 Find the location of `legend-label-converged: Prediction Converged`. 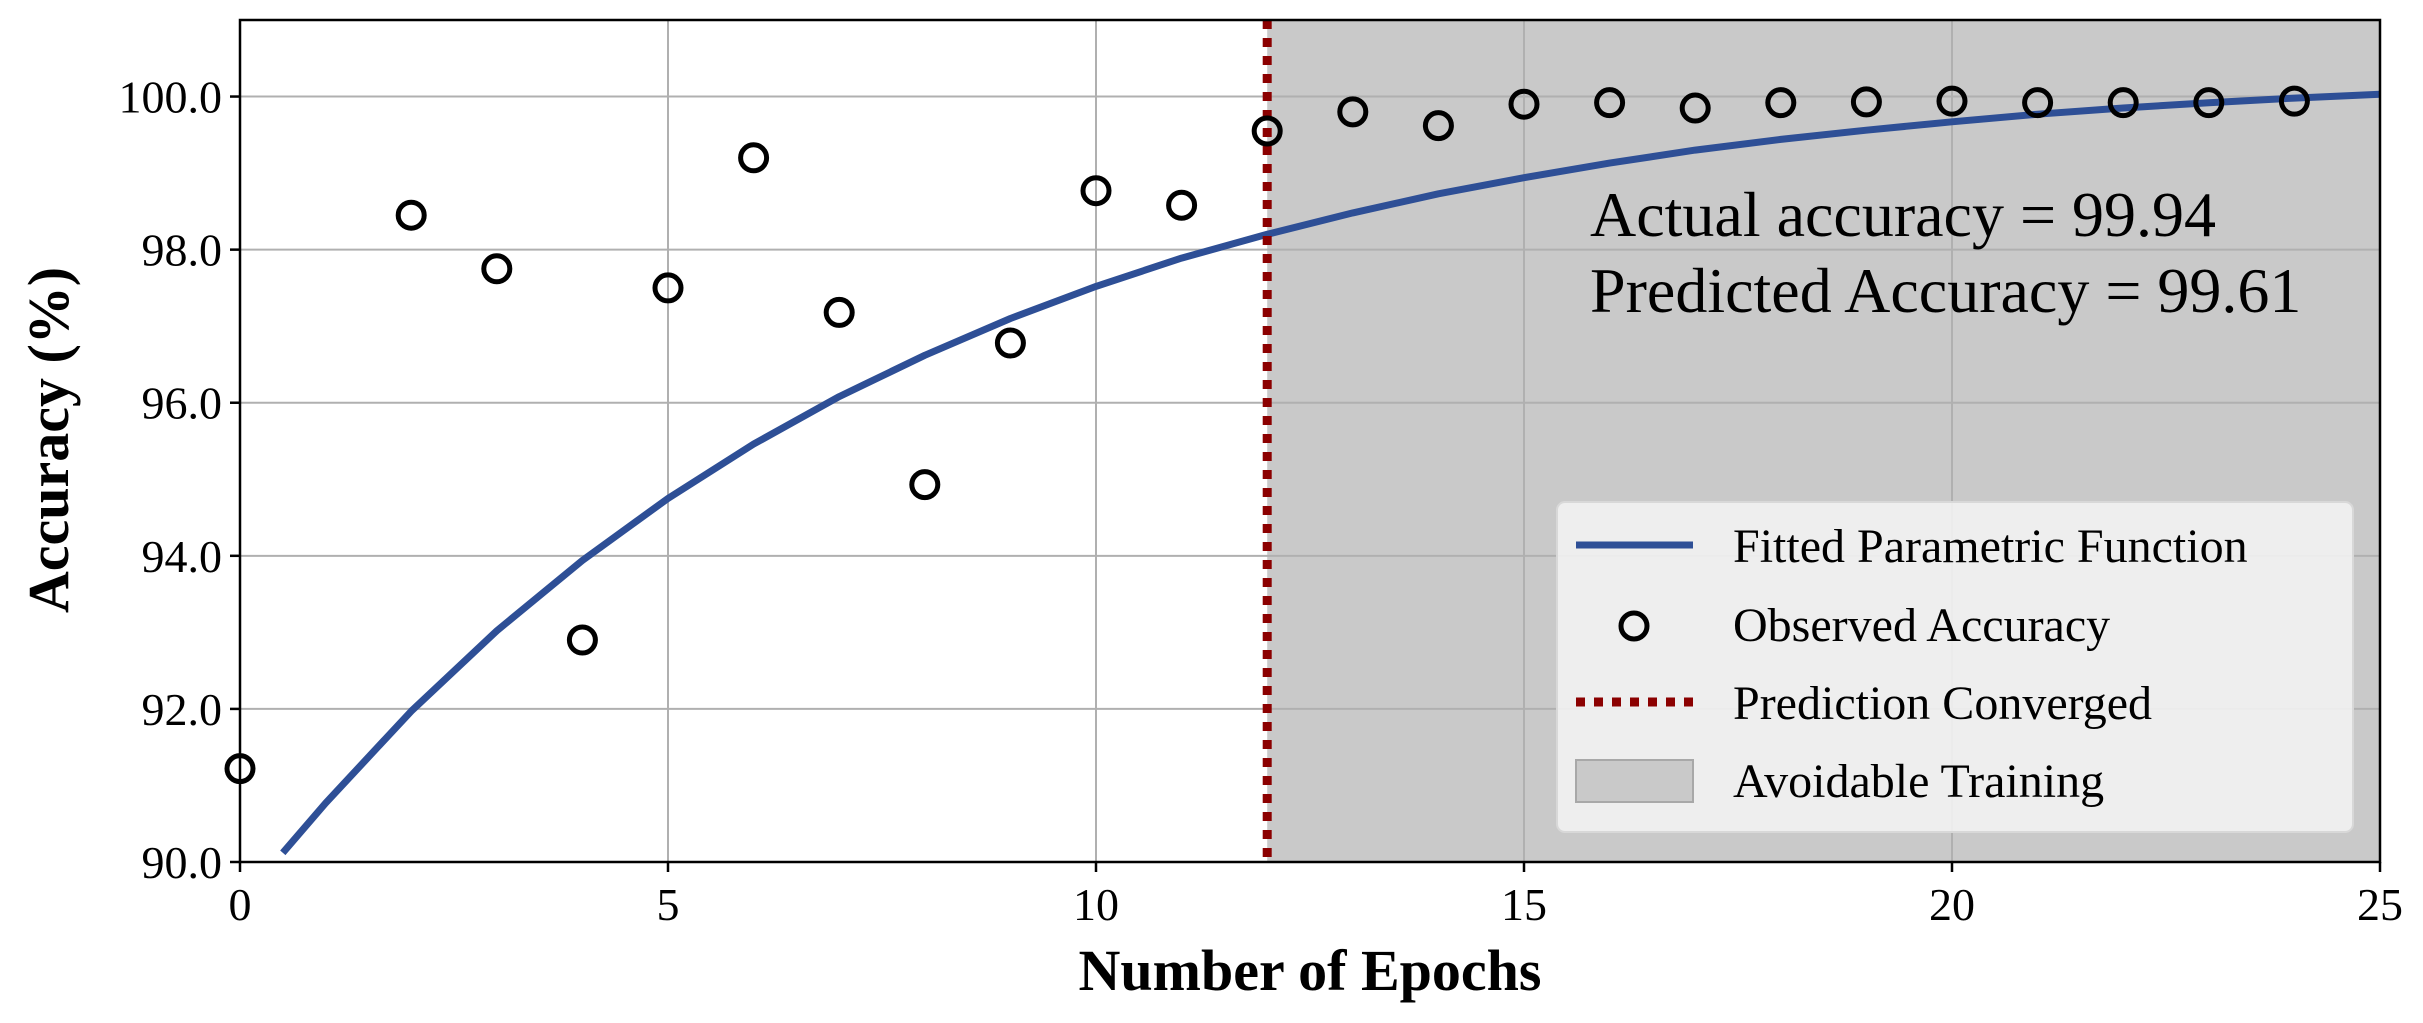

legend-label-converged: Prediction Converged is located at coordinates (1942, 703).